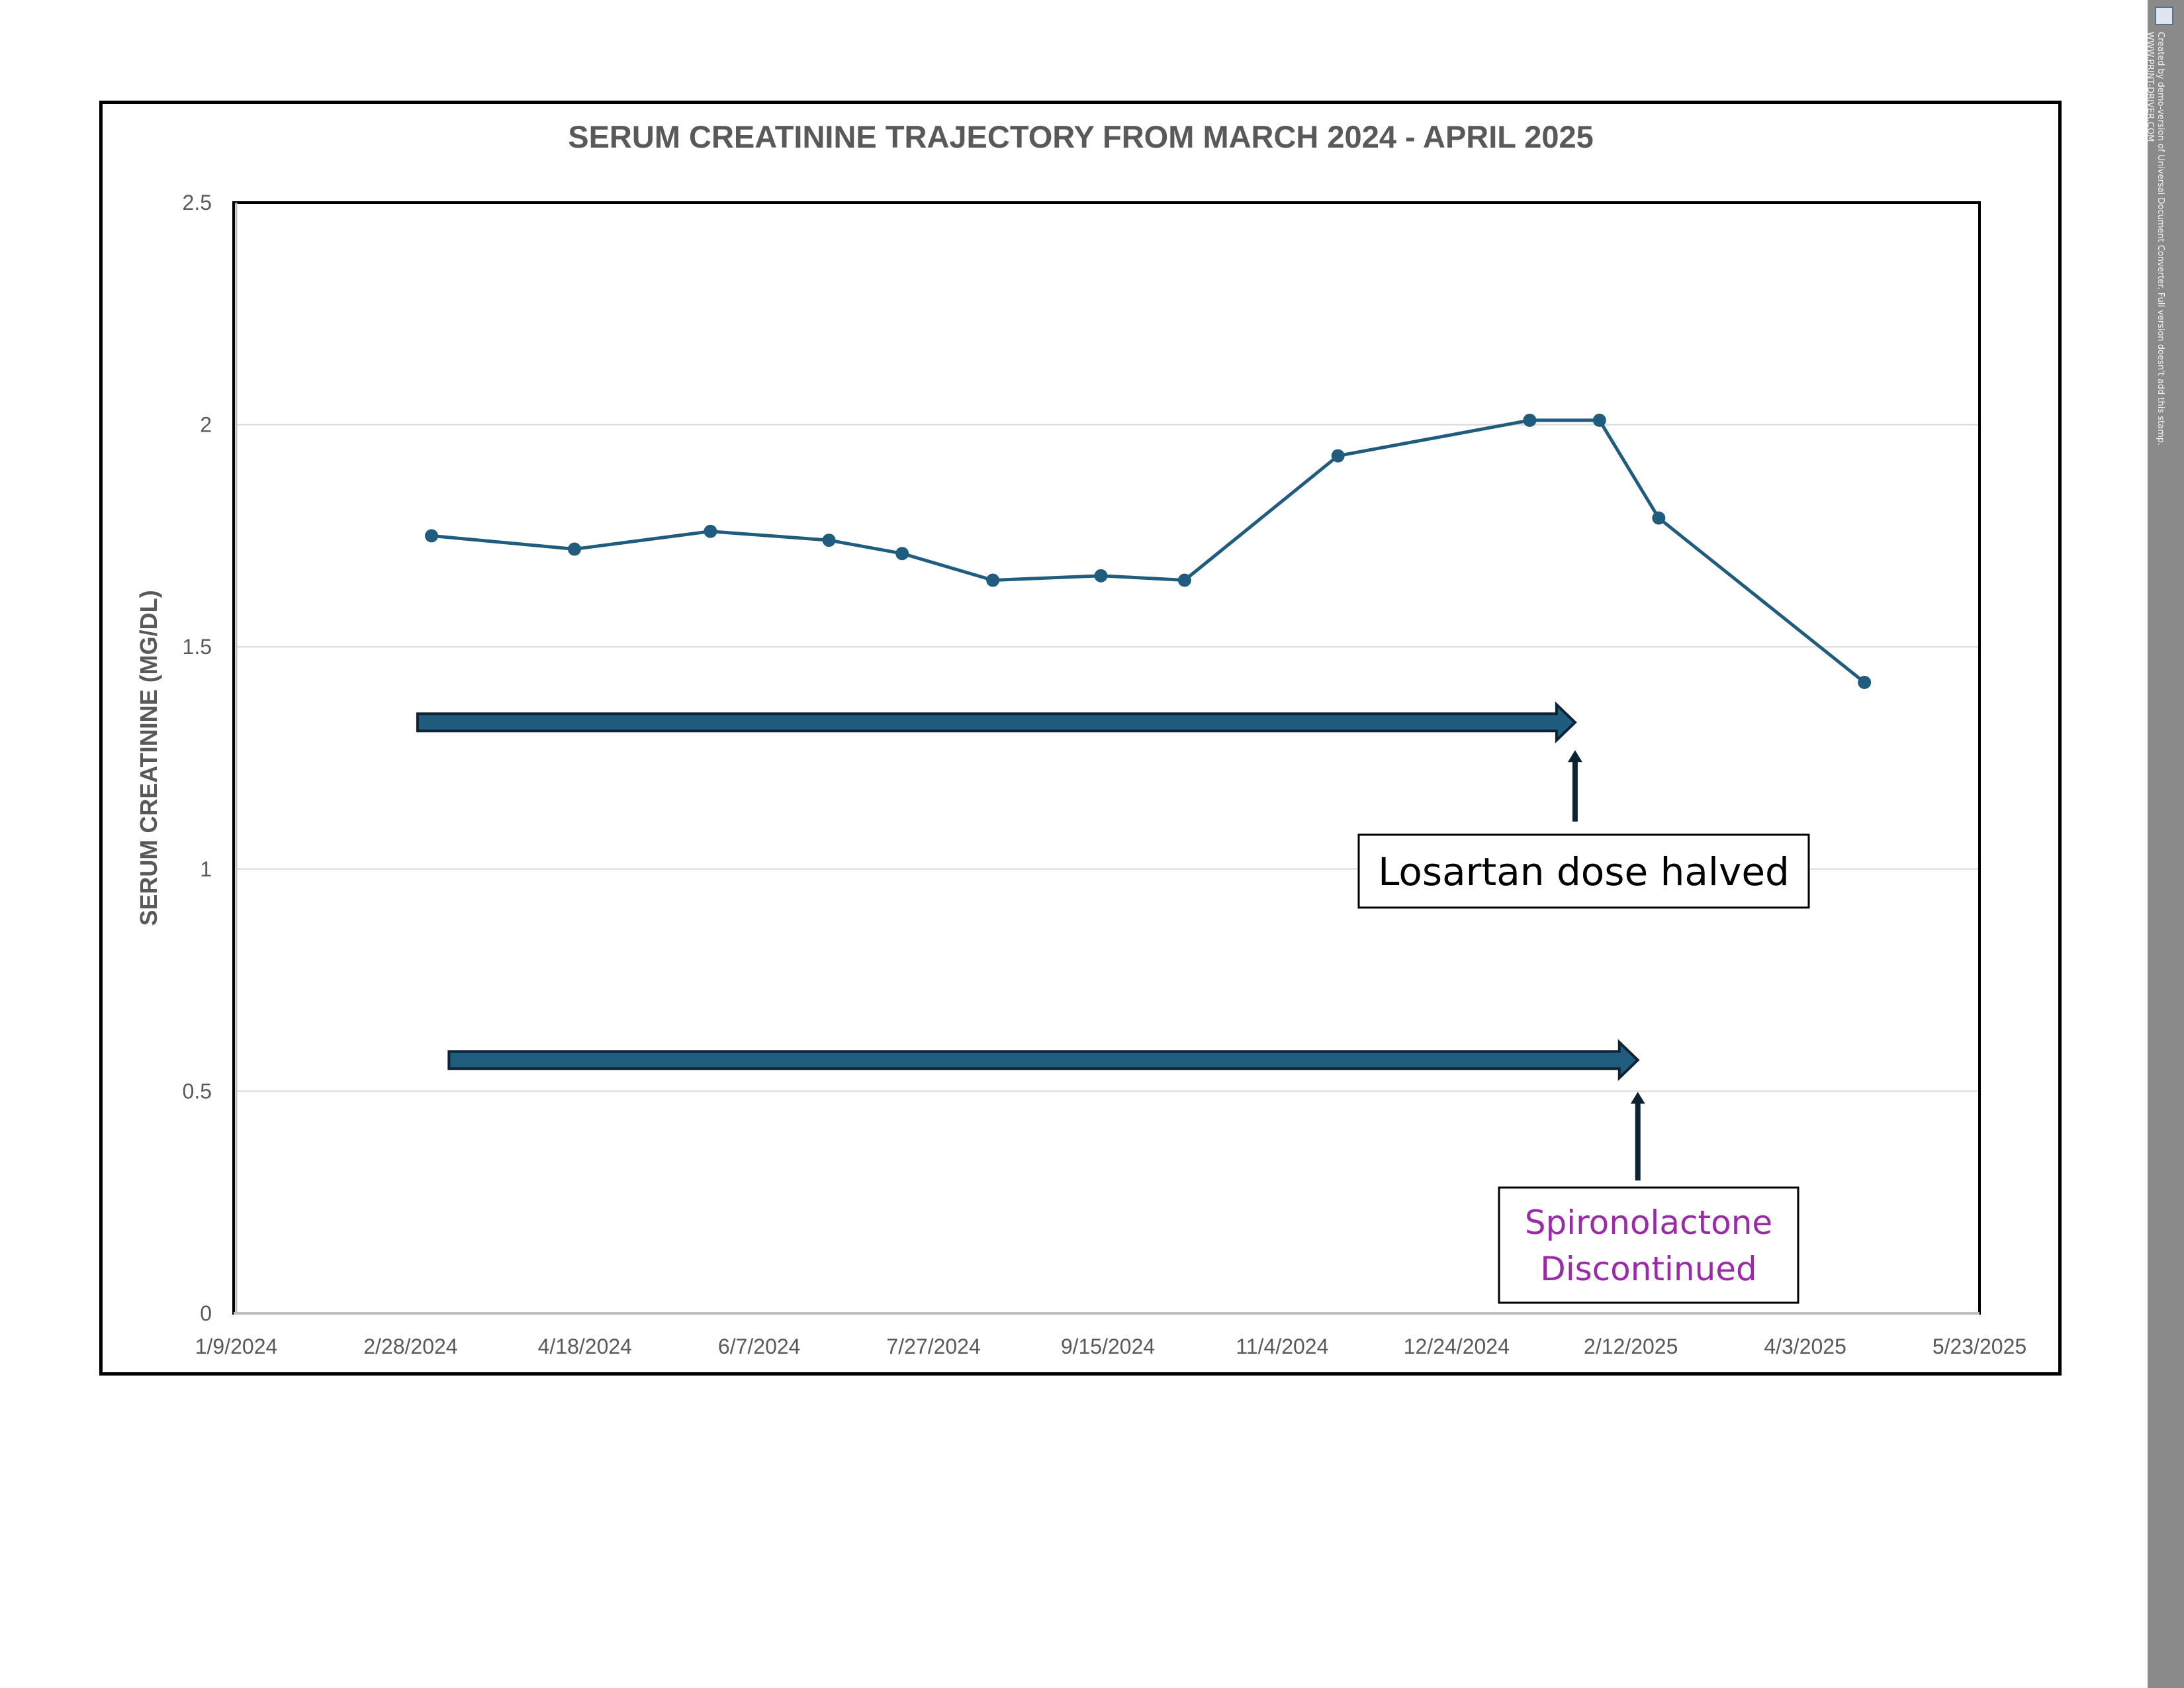 This screenshot has height=1688, width=2184. What do you see at coordinates (236, 1346) in the screenshot?
I see `x-tick-label: 1/9/2024` at bounding box center [236, 1346].